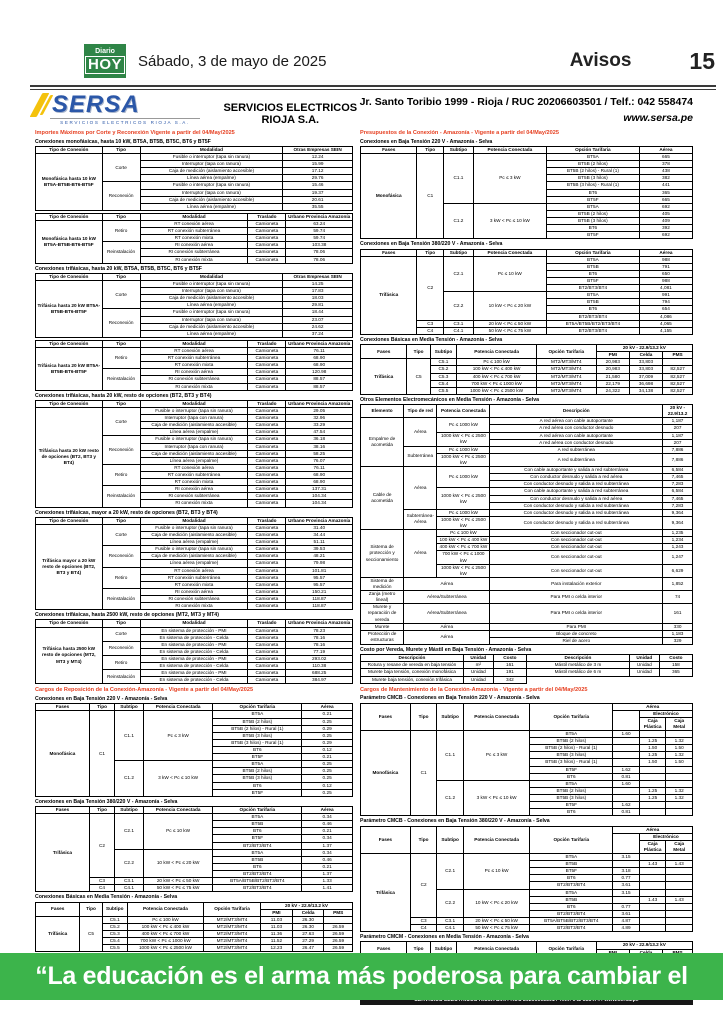 This screenshot has height=1024, width=723. I want to click on table-cell: A red aérea con conductor desnudo, so click(576, 442).